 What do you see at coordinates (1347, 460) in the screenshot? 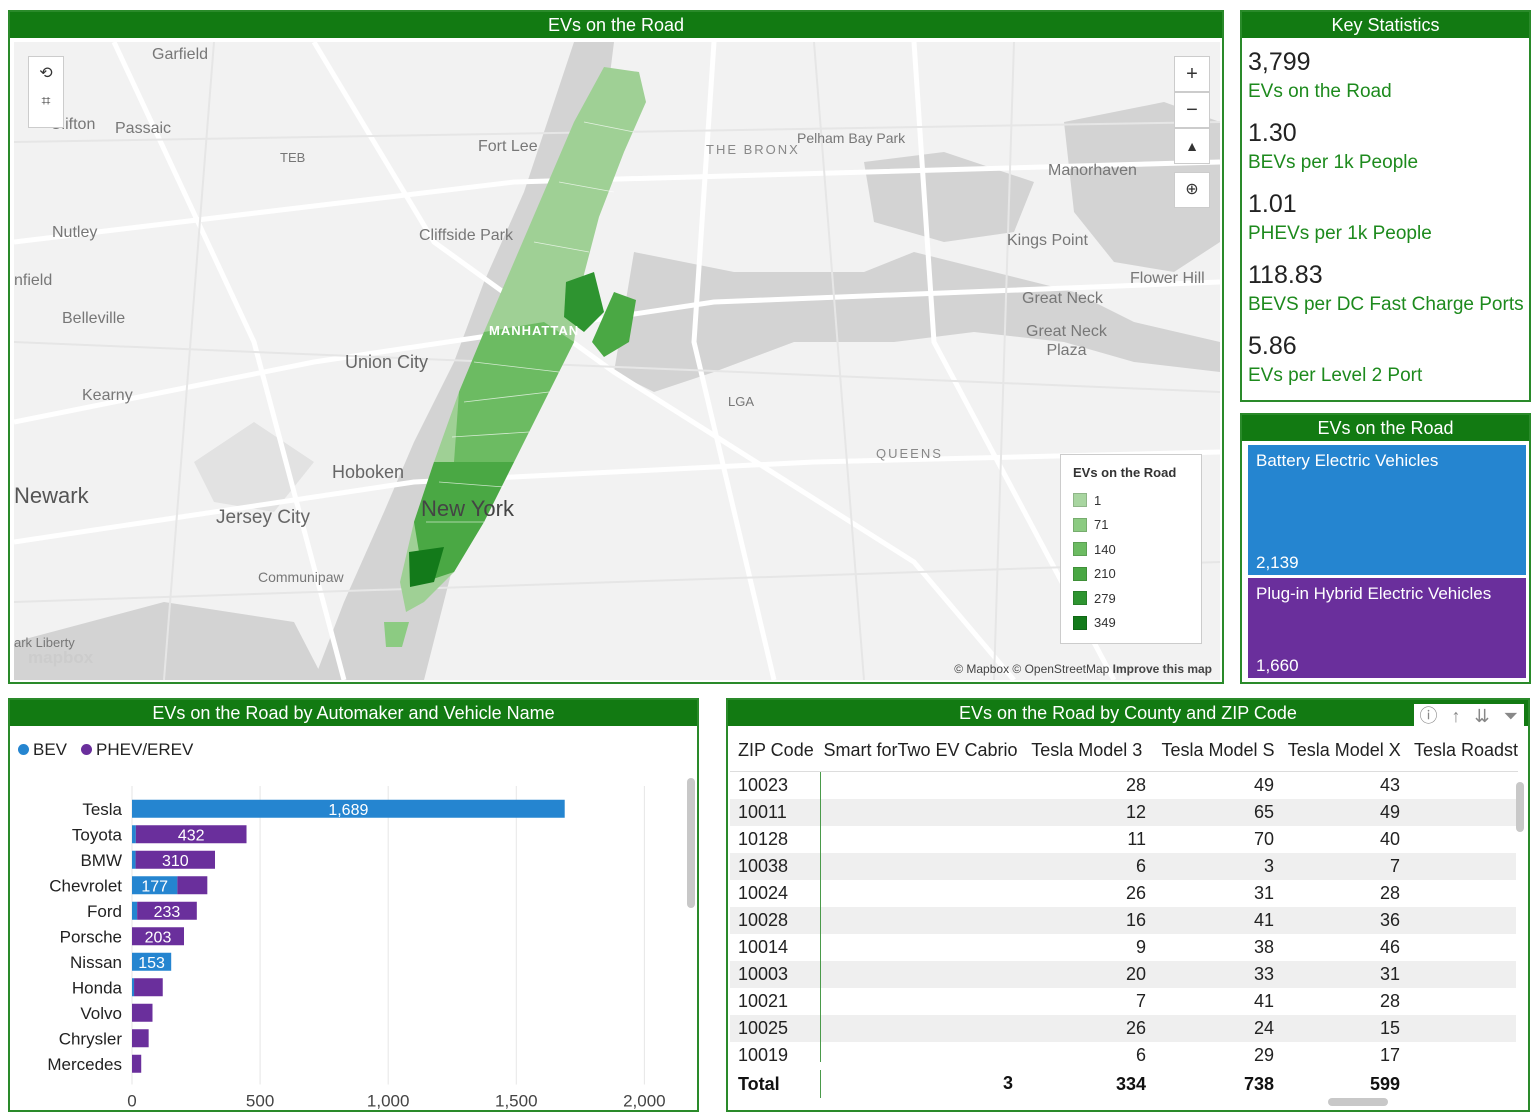
I see `treemap-bev-label: Battery Electric Vehicles` at bounding box center [1347, 460].